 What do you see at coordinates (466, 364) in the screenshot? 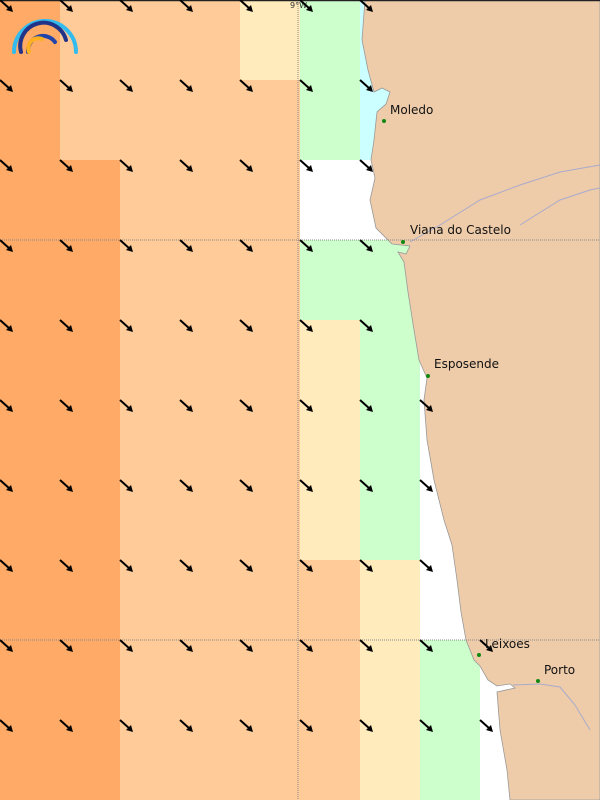
I see `city-label: Esposende` at bounding box center [466, 364].